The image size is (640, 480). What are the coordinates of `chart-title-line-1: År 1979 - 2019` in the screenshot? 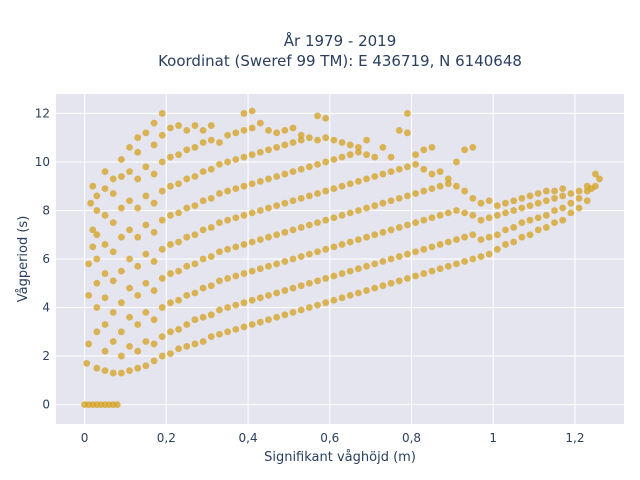 It's located at (340, 40).